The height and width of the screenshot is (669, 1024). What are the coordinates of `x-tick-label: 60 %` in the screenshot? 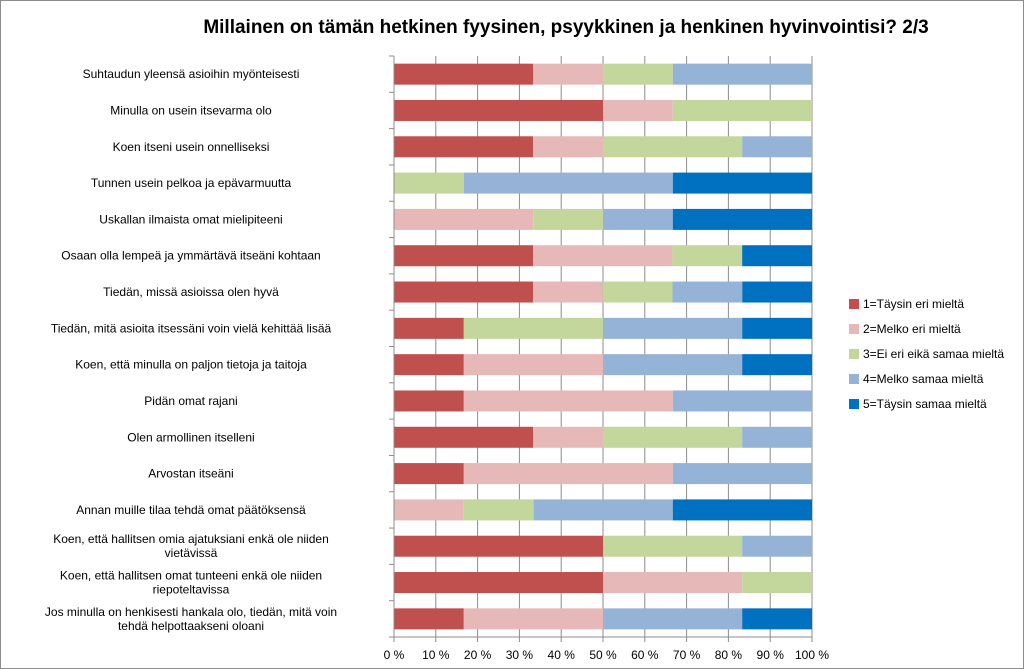 It's located at (645, 655).